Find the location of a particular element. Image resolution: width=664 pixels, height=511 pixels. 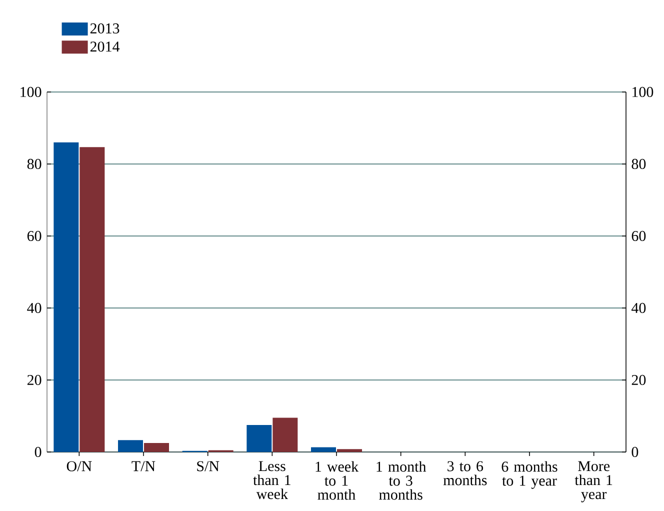

legend-label: 2014 is located at coordinates (105, 47).